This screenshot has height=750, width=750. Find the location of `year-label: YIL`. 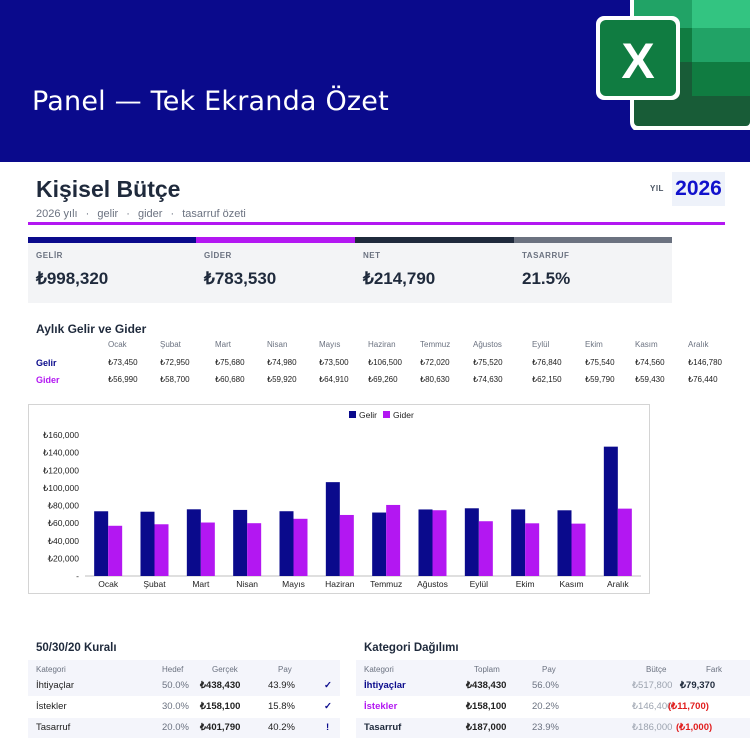

year-label: YIL is located at coordinates (657, 188).